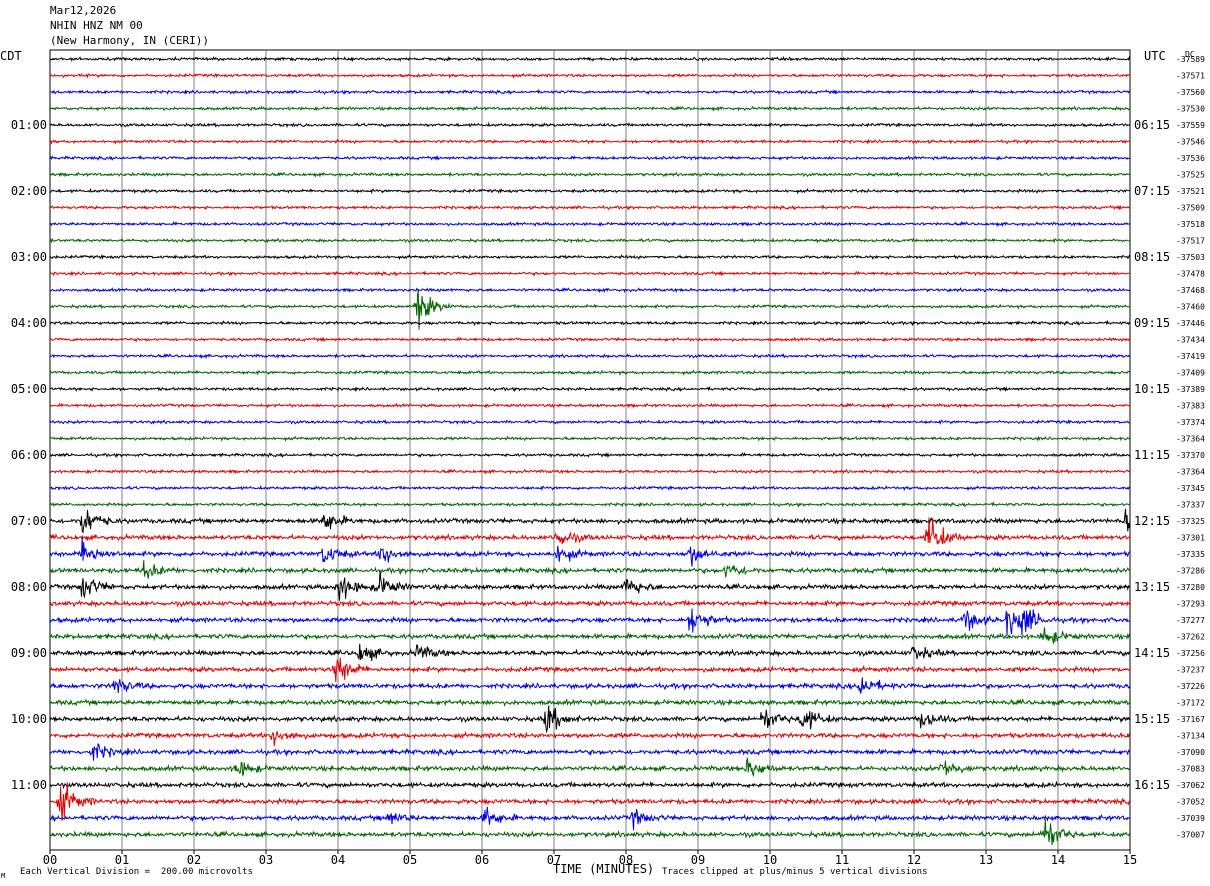 The height and width of the screenshot is (886, 1210). I want to click on x-tick-label: 08, so click(626, 860).